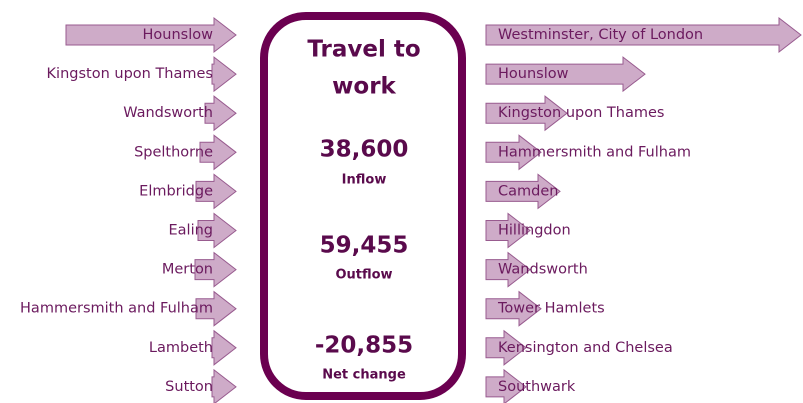 Image resolution: width=803 pixels, height=403 pixels. What do you see at coordinates (364, 87) in the screenshot?
I see `title-line: work` at bounding box center [364, 87].